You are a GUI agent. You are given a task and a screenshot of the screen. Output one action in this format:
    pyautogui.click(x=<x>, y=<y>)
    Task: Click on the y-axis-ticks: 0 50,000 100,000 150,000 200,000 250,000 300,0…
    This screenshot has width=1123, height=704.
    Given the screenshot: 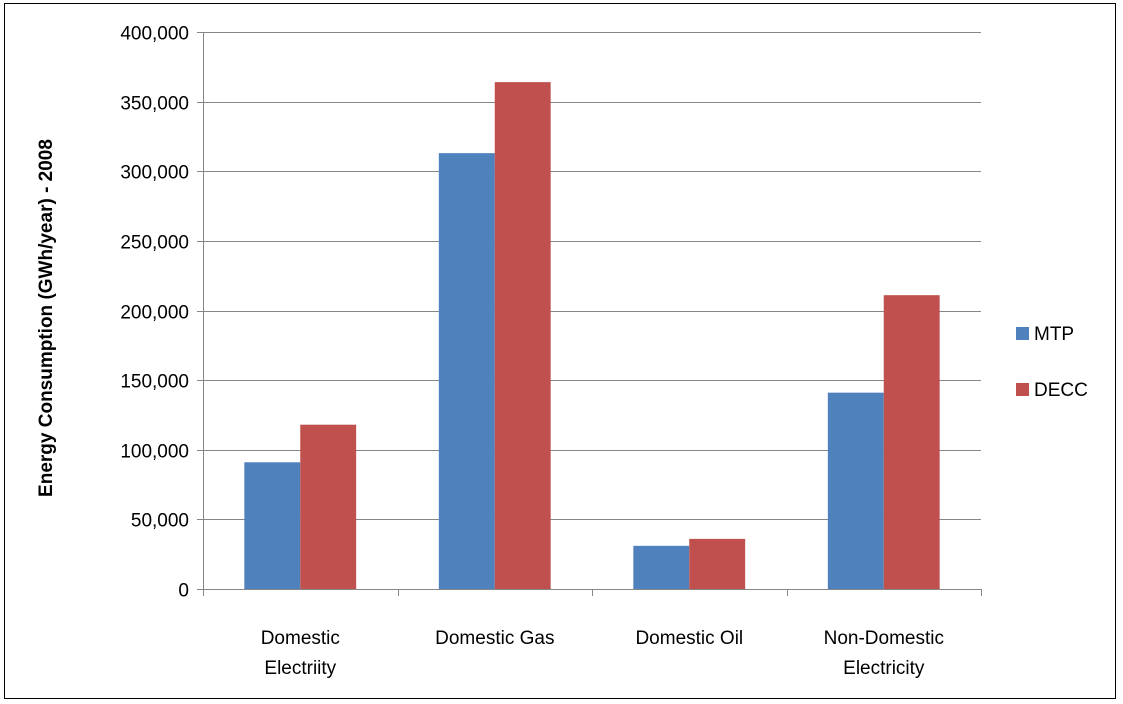 What is the action you would take?
    pyautogui.click(x=161, y=313)
    